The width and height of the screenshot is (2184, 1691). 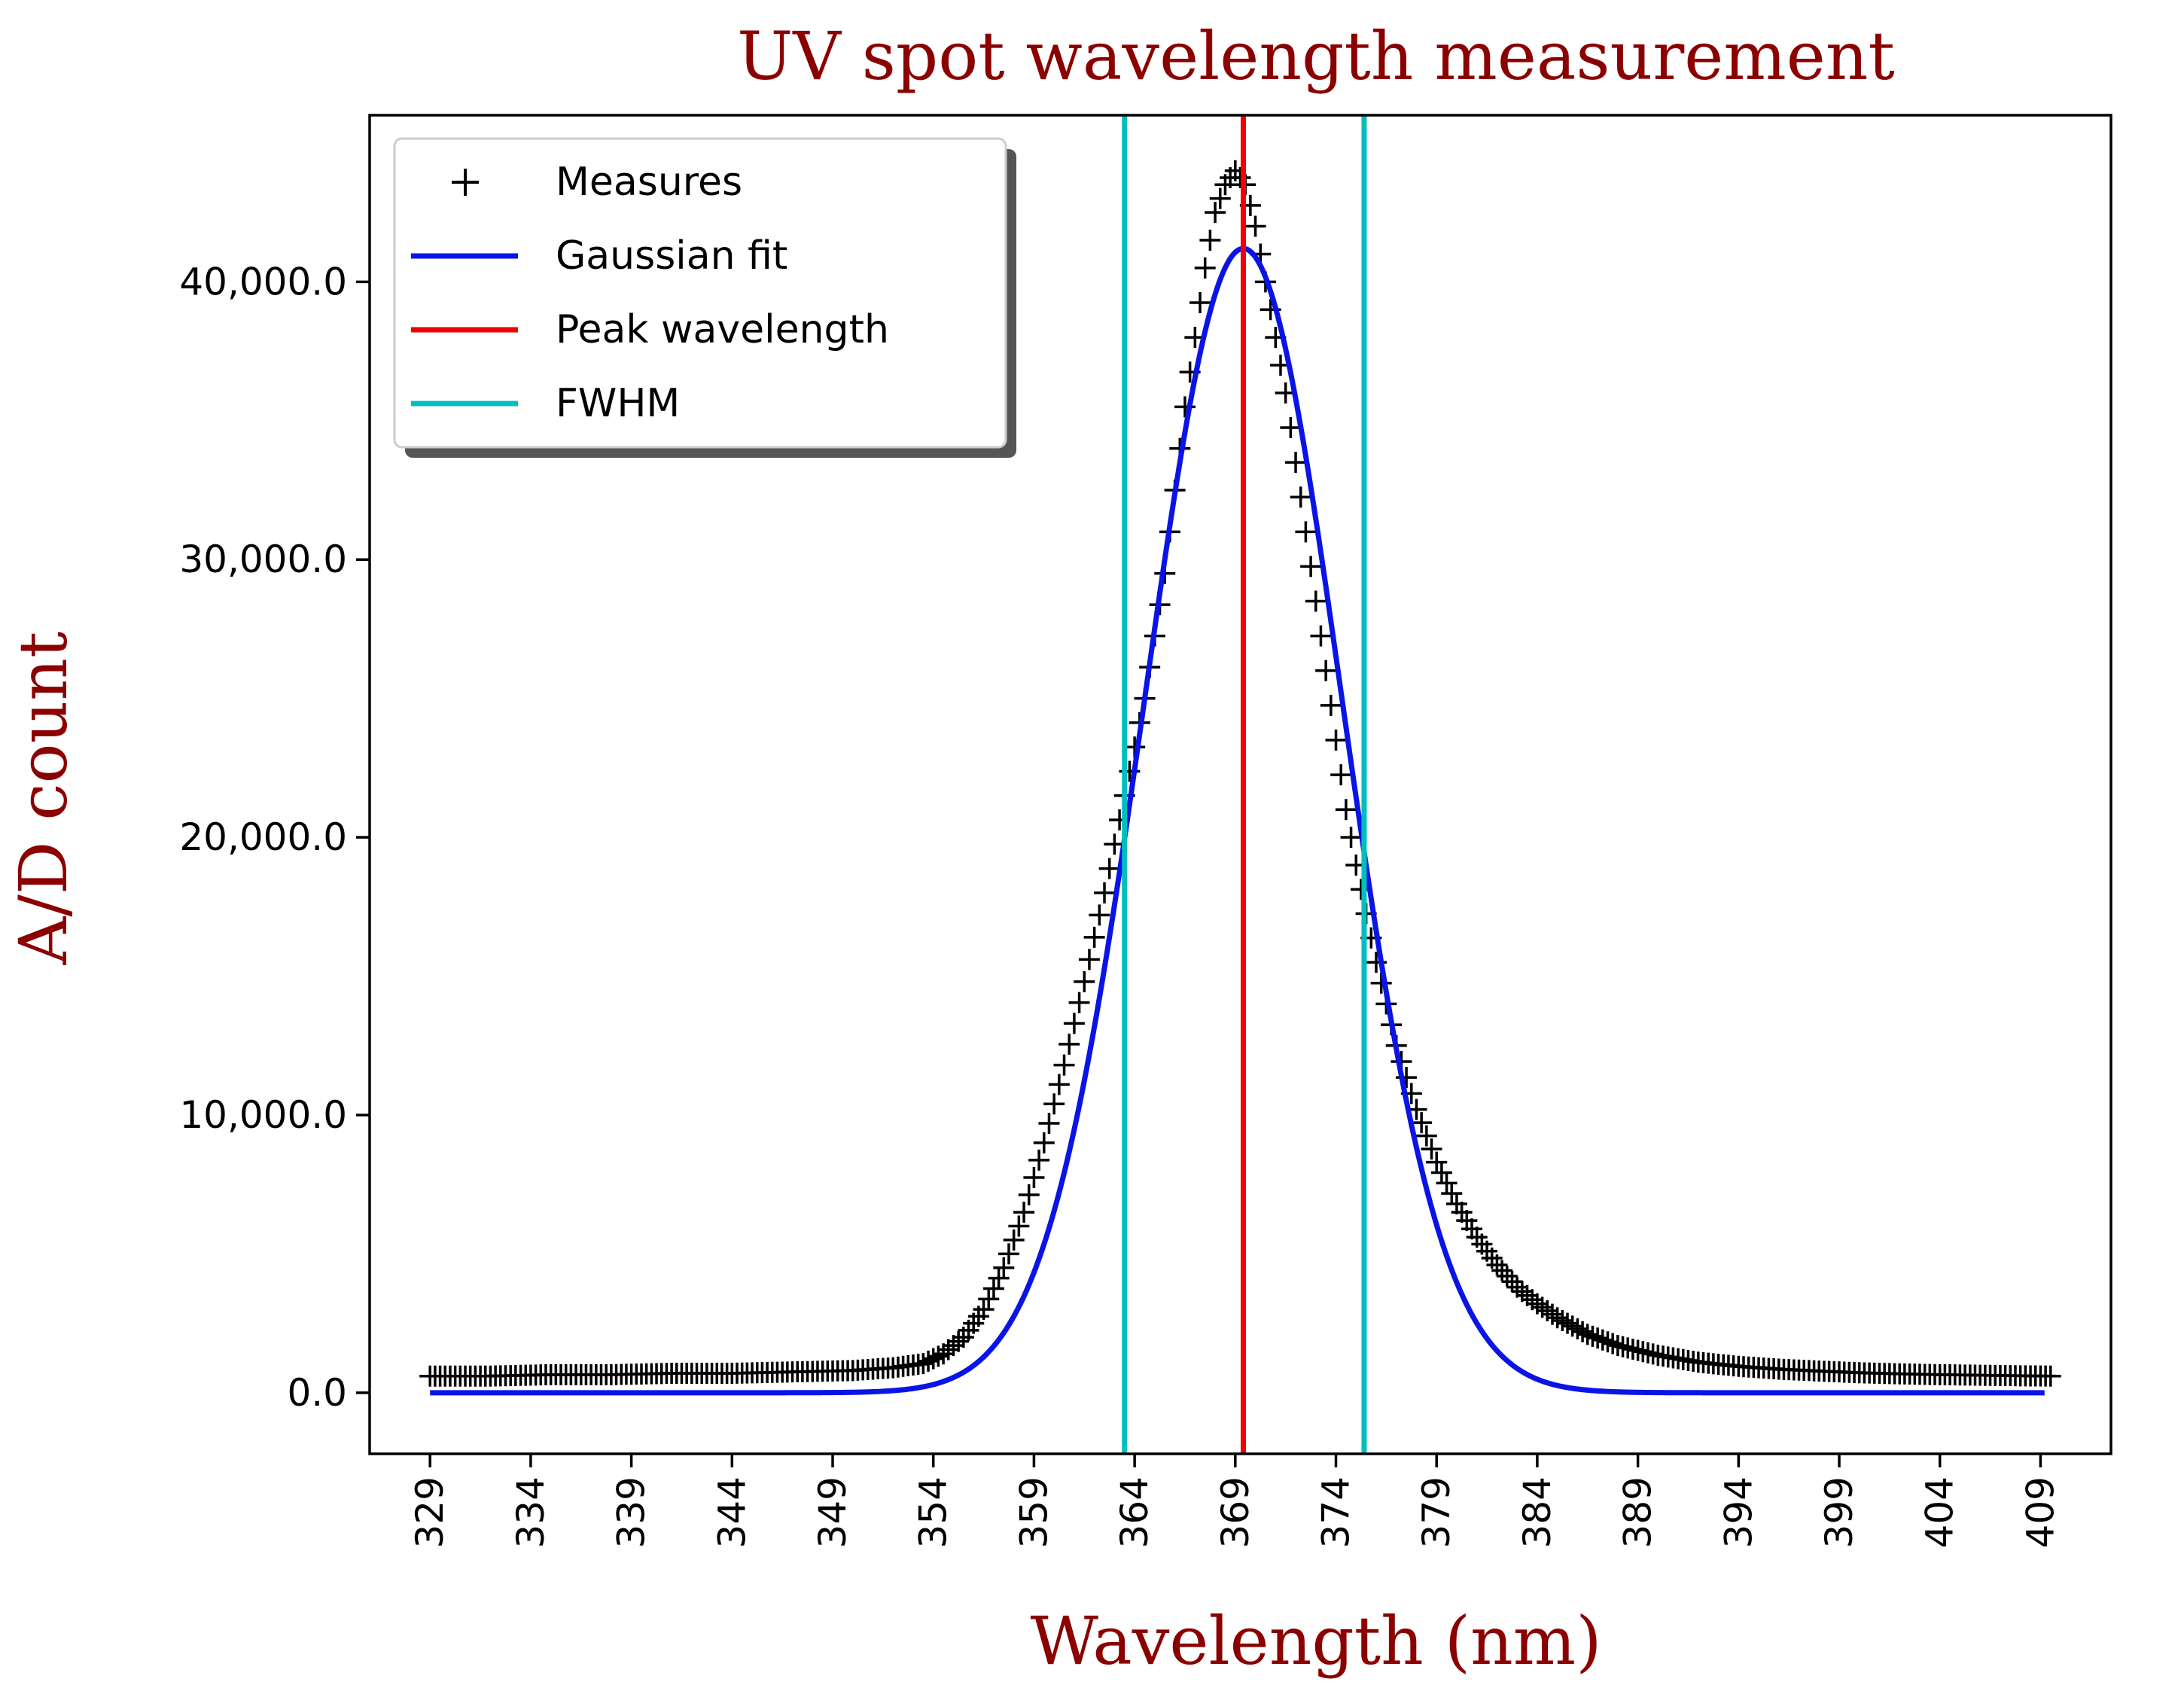 I want to click on y-tick-label: 30,000.0, so click(x=263, y=559).